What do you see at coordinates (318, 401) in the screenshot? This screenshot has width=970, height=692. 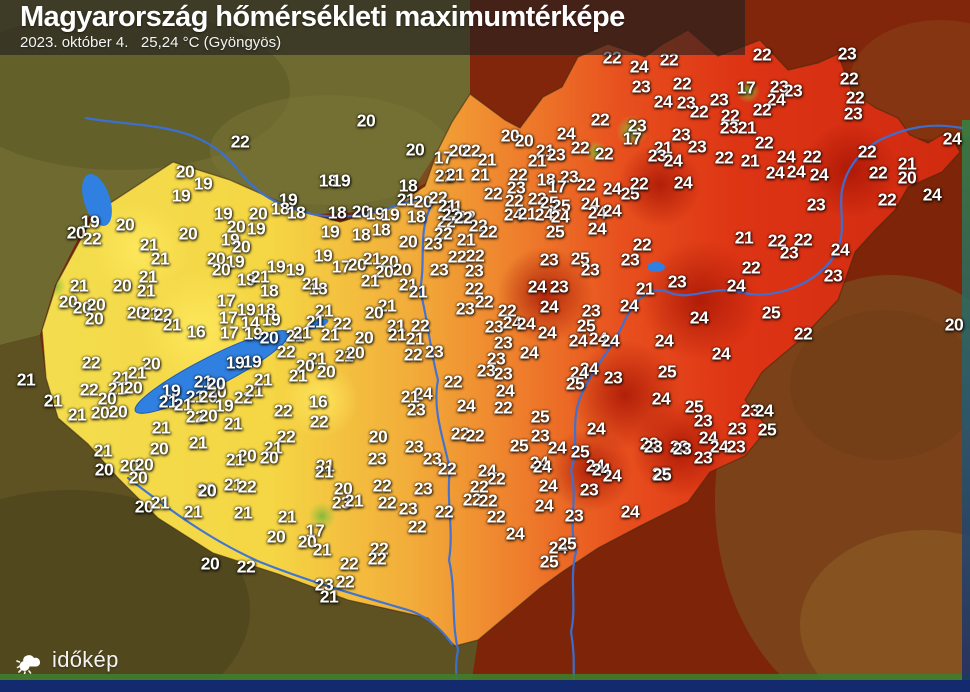 I see `temp-label: 16` at bounding box center [318, 401].